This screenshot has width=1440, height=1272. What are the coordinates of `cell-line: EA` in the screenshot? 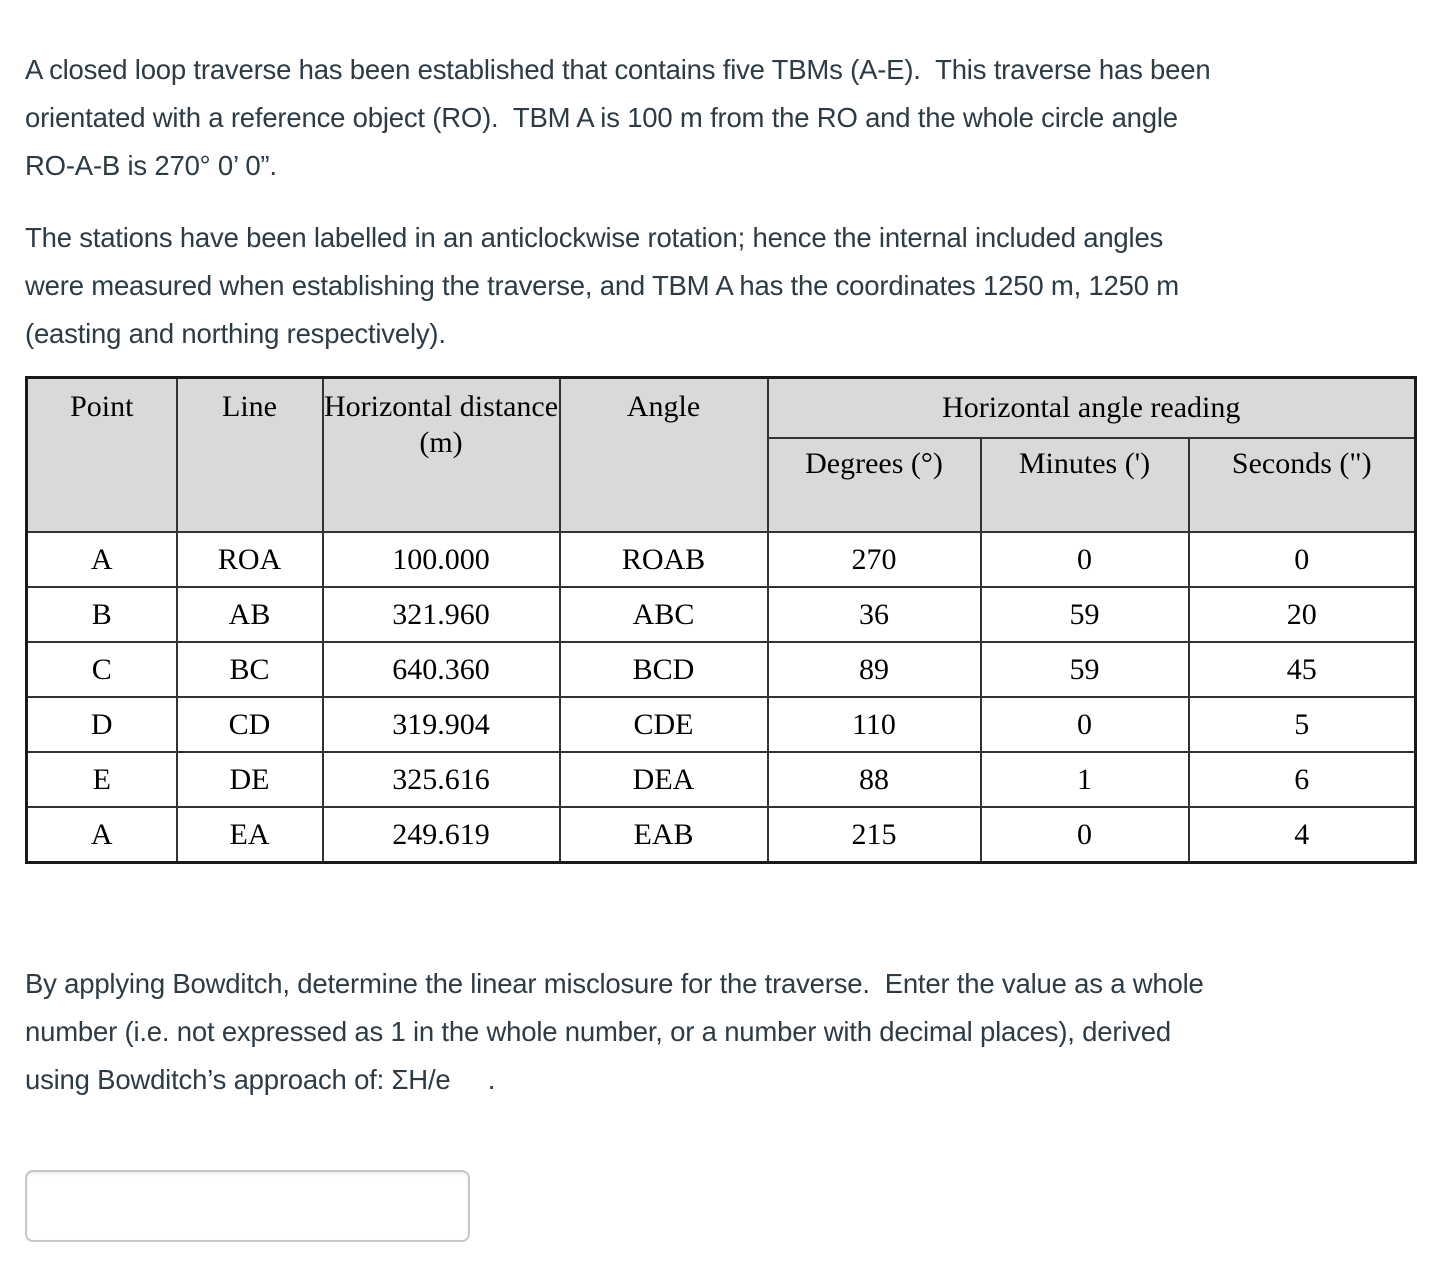 It's located at (249, 835).